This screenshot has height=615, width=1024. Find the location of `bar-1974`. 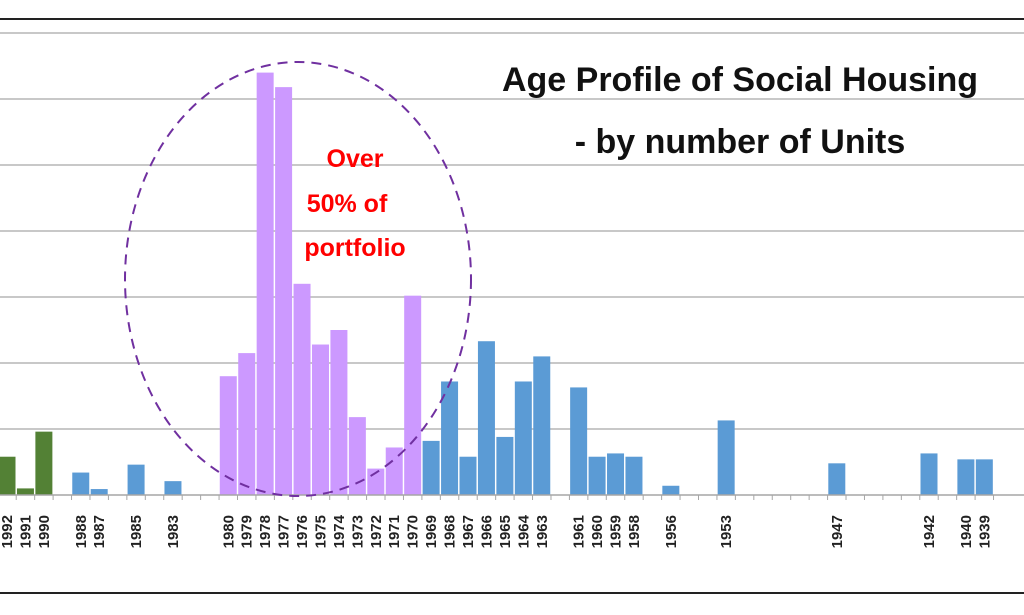

bar-1974 is located at coordinates (339, 412).